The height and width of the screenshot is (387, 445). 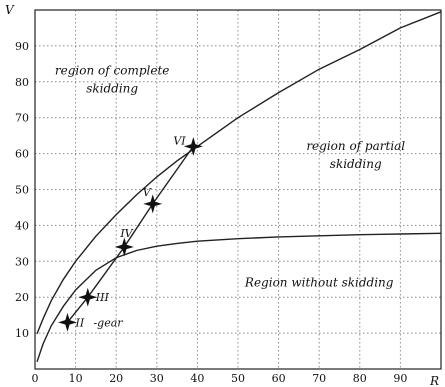 What do you see at coordinates (22, 82) in the screenshot?
I see `y-tick-label: 80` at bounding box center [22, 82].